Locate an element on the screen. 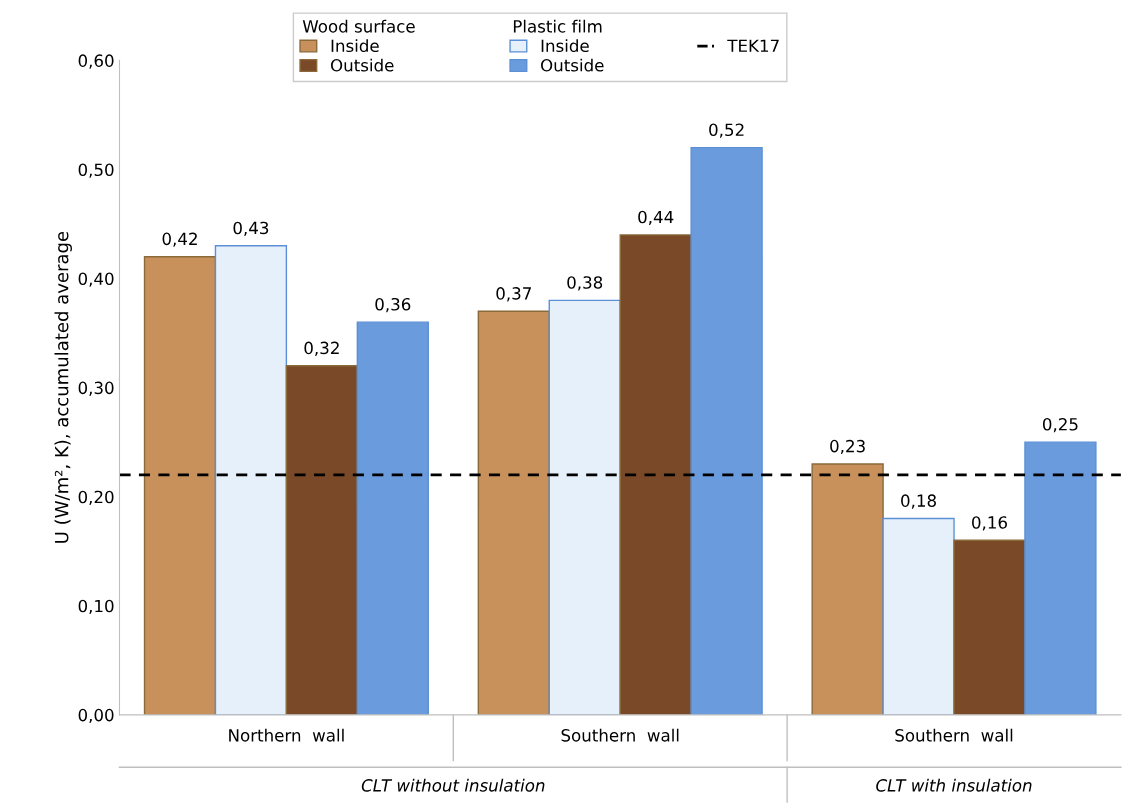  data-label: 0,16 is located at coordinates (989, 523).